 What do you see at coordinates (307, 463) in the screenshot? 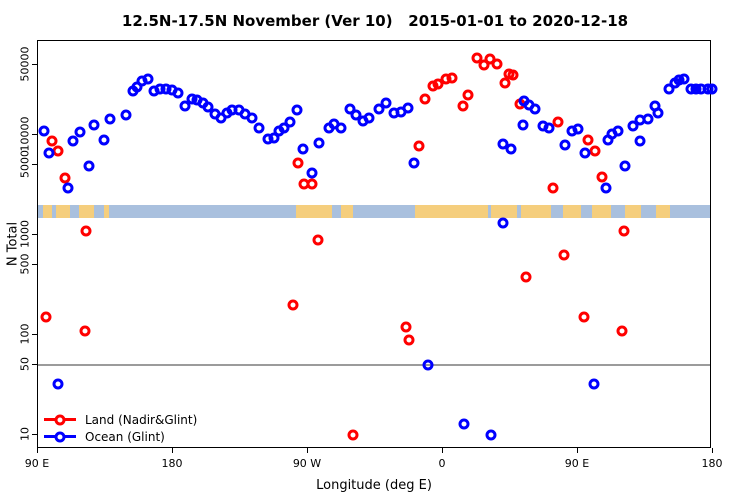
I see `x-tick-label: 90 W` at bounding box center [307, 463].